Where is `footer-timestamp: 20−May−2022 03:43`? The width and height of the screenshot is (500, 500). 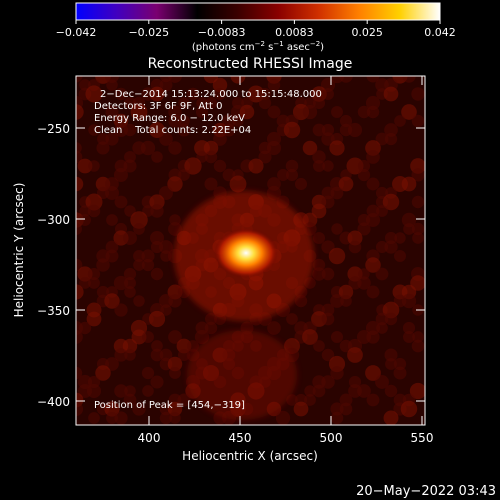 footer-timestamp: 20−May−2022 03:43 is located at coordinates (426, 491).